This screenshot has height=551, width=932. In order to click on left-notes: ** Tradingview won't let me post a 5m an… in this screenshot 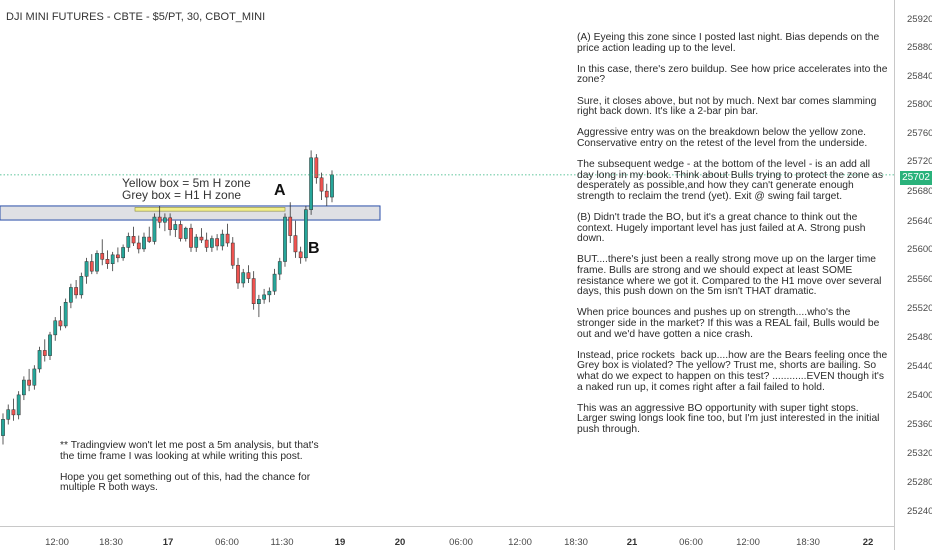, I will do `click(195, 472)`.